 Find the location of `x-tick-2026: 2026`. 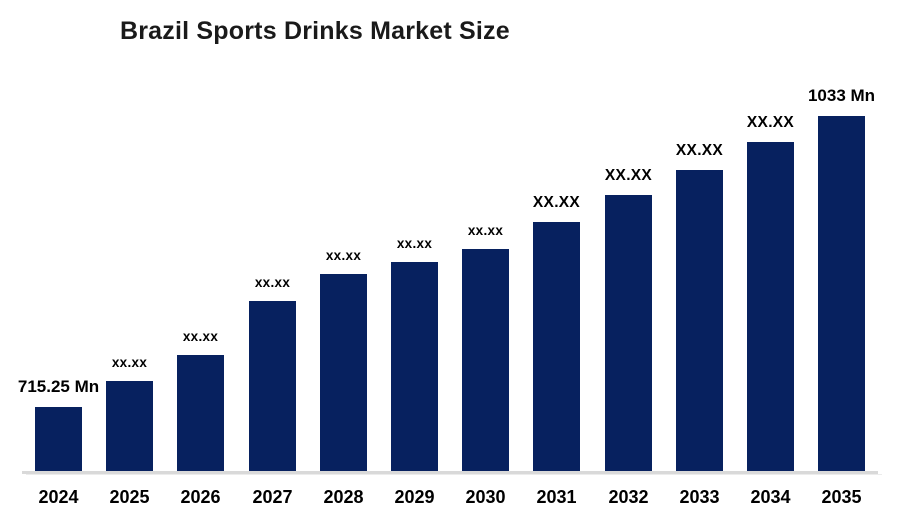

x-tick-2026: 2026 is located at coordinates (200, 497).